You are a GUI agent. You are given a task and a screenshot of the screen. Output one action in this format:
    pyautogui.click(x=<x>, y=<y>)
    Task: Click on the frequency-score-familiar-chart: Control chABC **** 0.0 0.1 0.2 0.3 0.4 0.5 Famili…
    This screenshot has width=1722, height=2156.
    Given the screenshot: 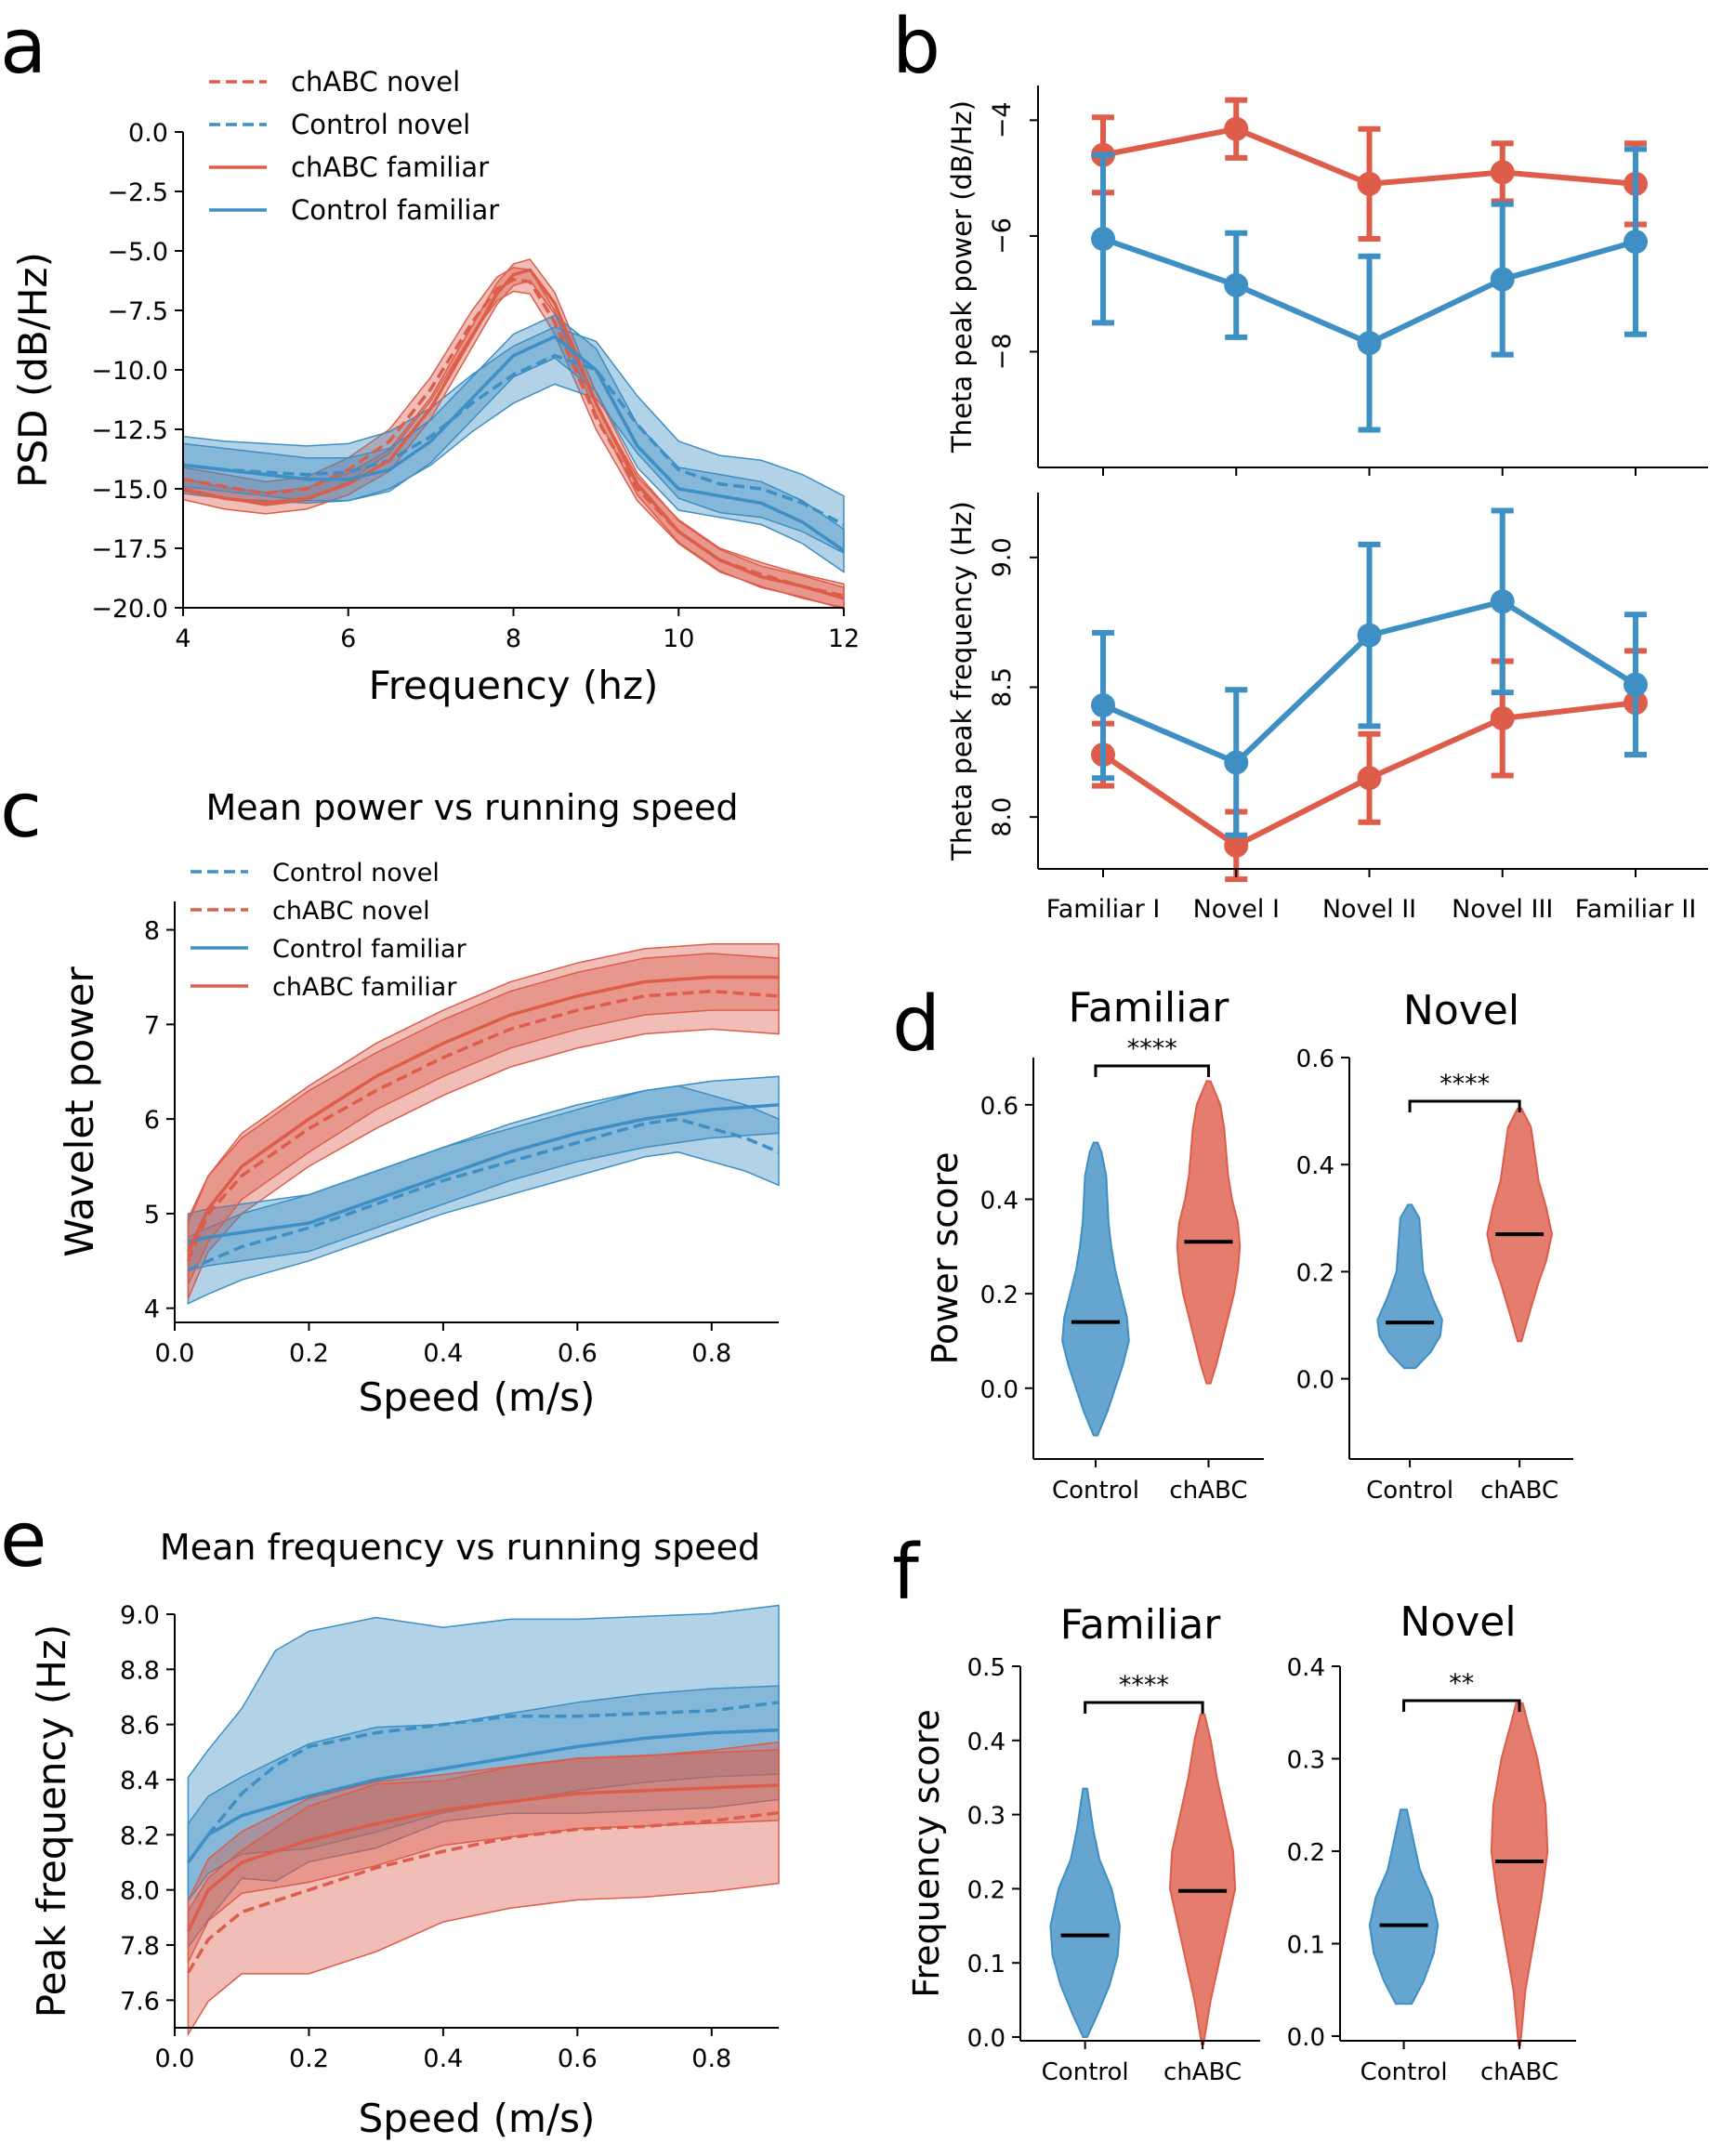 What is the action you would take?
    pyautogui.click(x=1083, y=1844)
    